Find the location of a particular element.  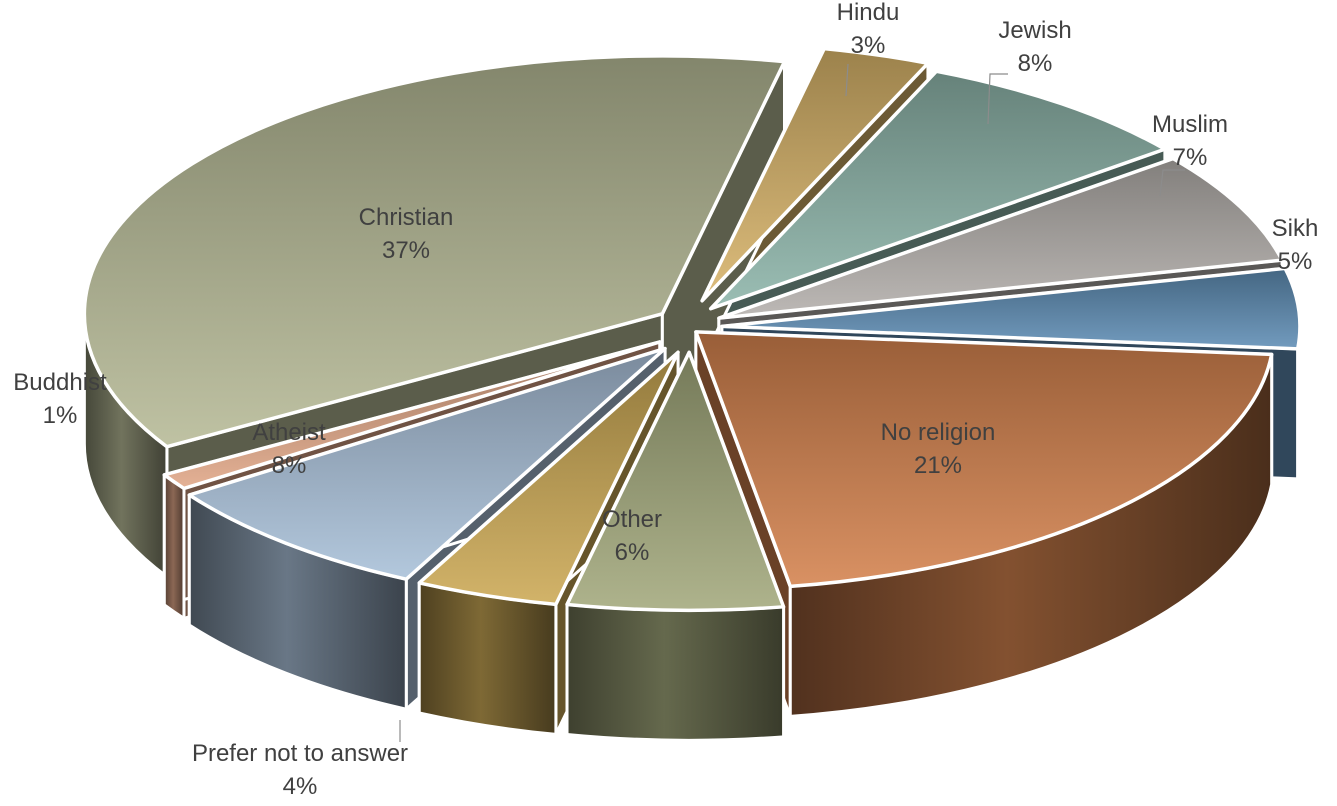

slice-no-religion is located at coordinates (984, 459).